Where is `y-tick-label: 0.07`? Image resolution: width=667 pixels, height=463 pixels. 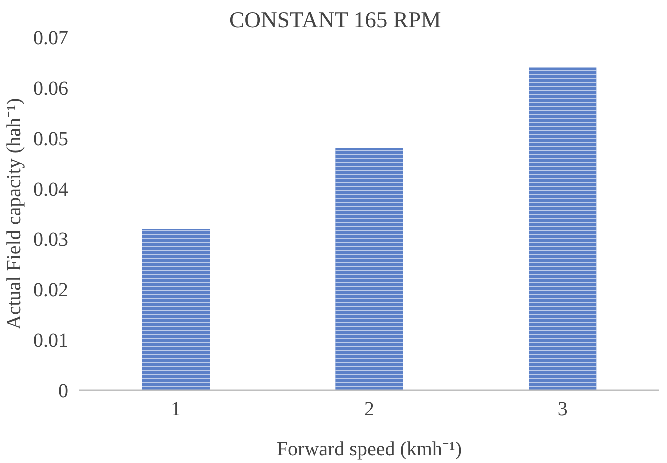 y-tick-label: 0.07 is located at coordinates (51, 39).